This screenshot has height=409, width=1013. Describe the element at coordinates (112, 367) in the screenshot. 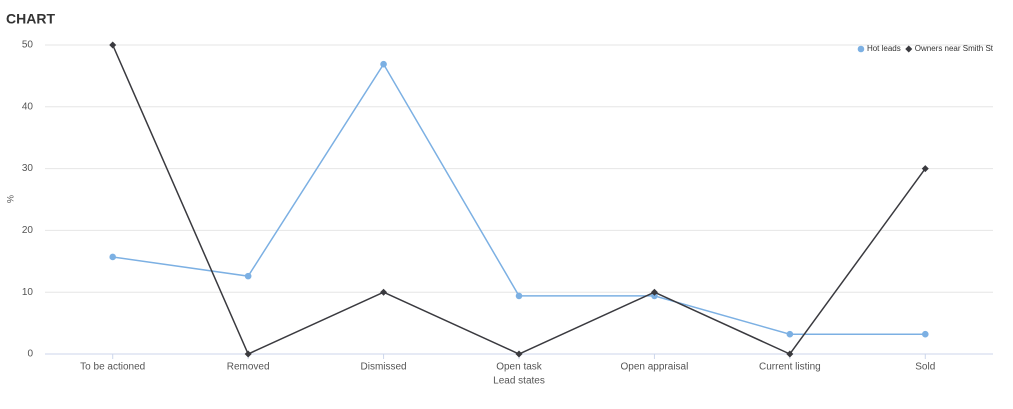

I see `x-tick-label: To be actioned` at that location.